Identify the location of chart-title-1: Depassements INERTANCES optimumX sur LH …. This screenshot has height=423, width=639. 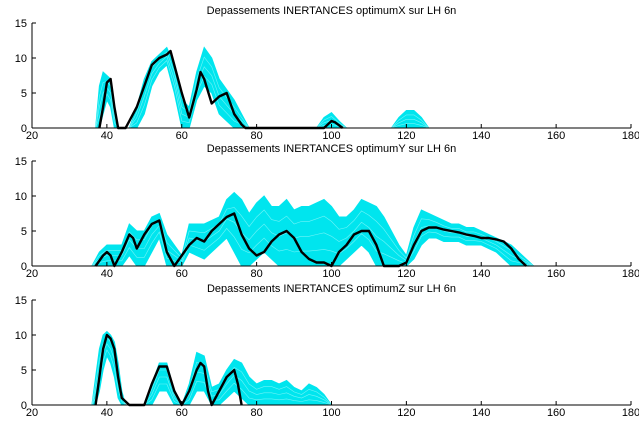
(332, 11).